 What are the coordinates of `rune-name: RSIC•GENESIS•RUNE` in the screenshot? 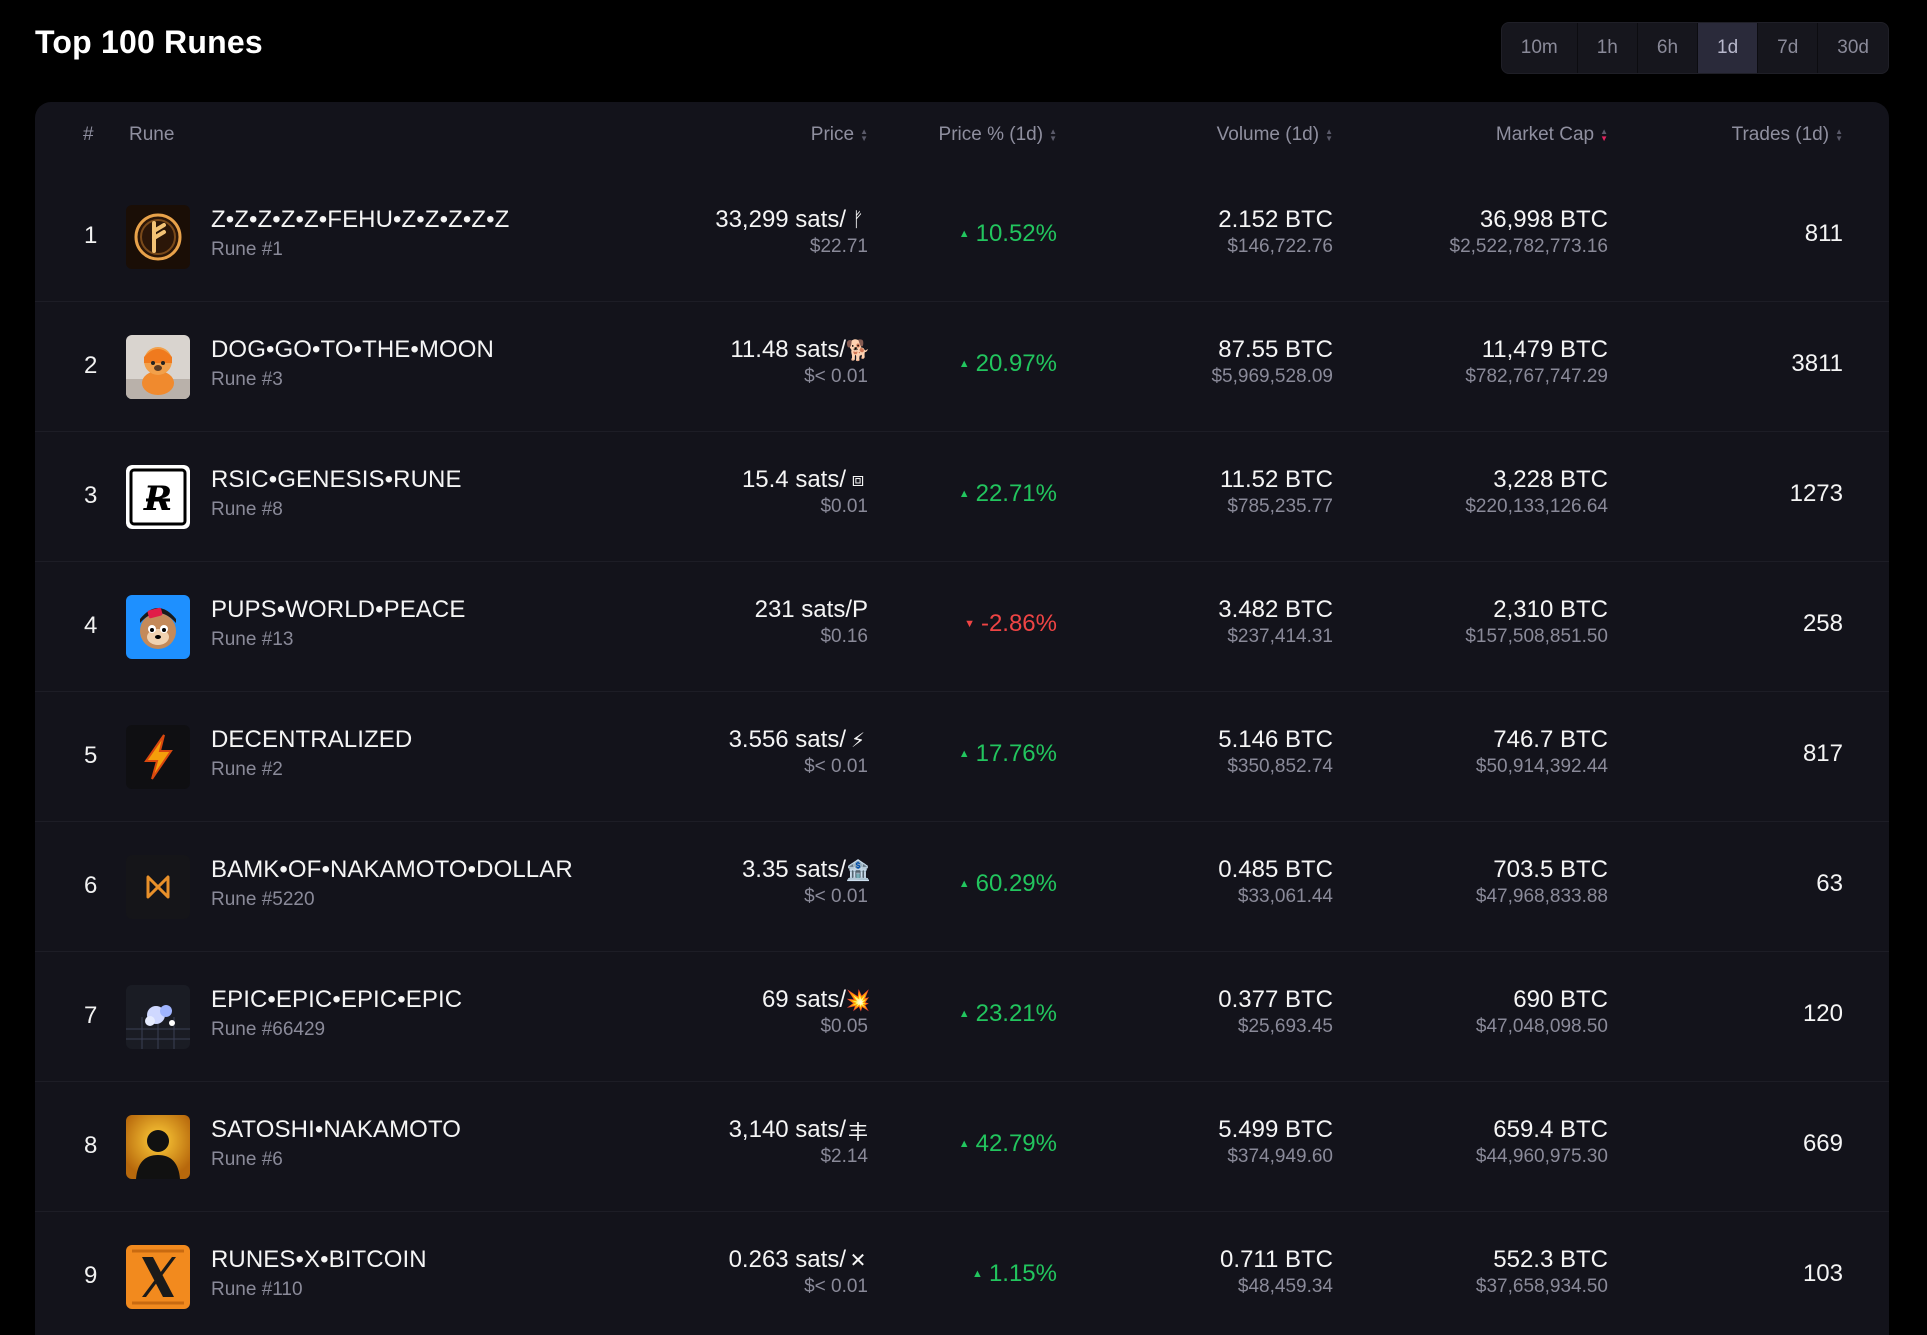 It's located at (336, 479).